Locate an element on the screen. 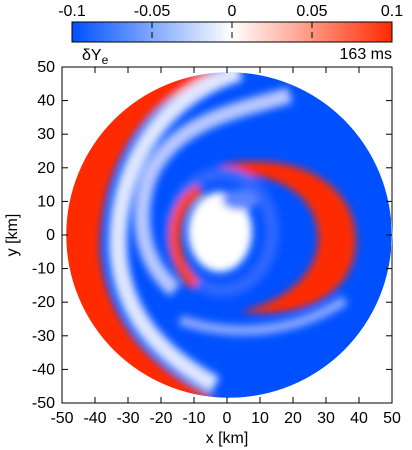 The image size is (412, 450). x-tick-label: 40 is located at coordinates (359, 418).